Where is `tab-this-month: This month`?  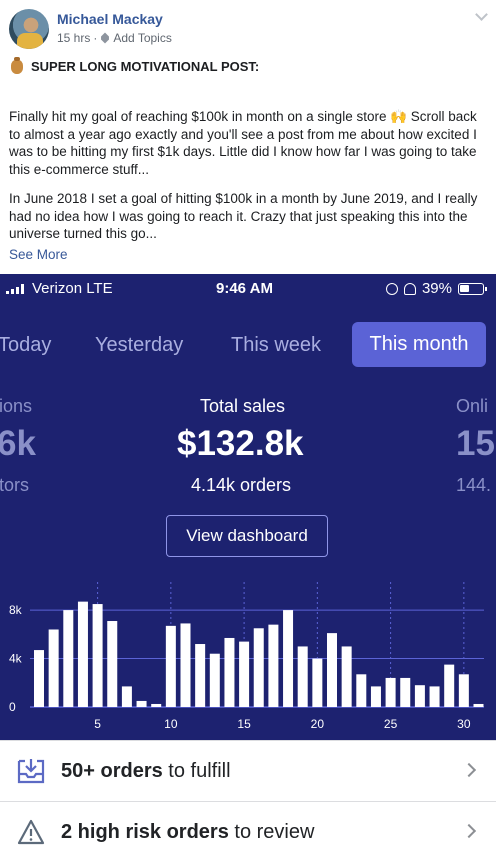 tab-this-month: This month is located at coordinates (419, 344).